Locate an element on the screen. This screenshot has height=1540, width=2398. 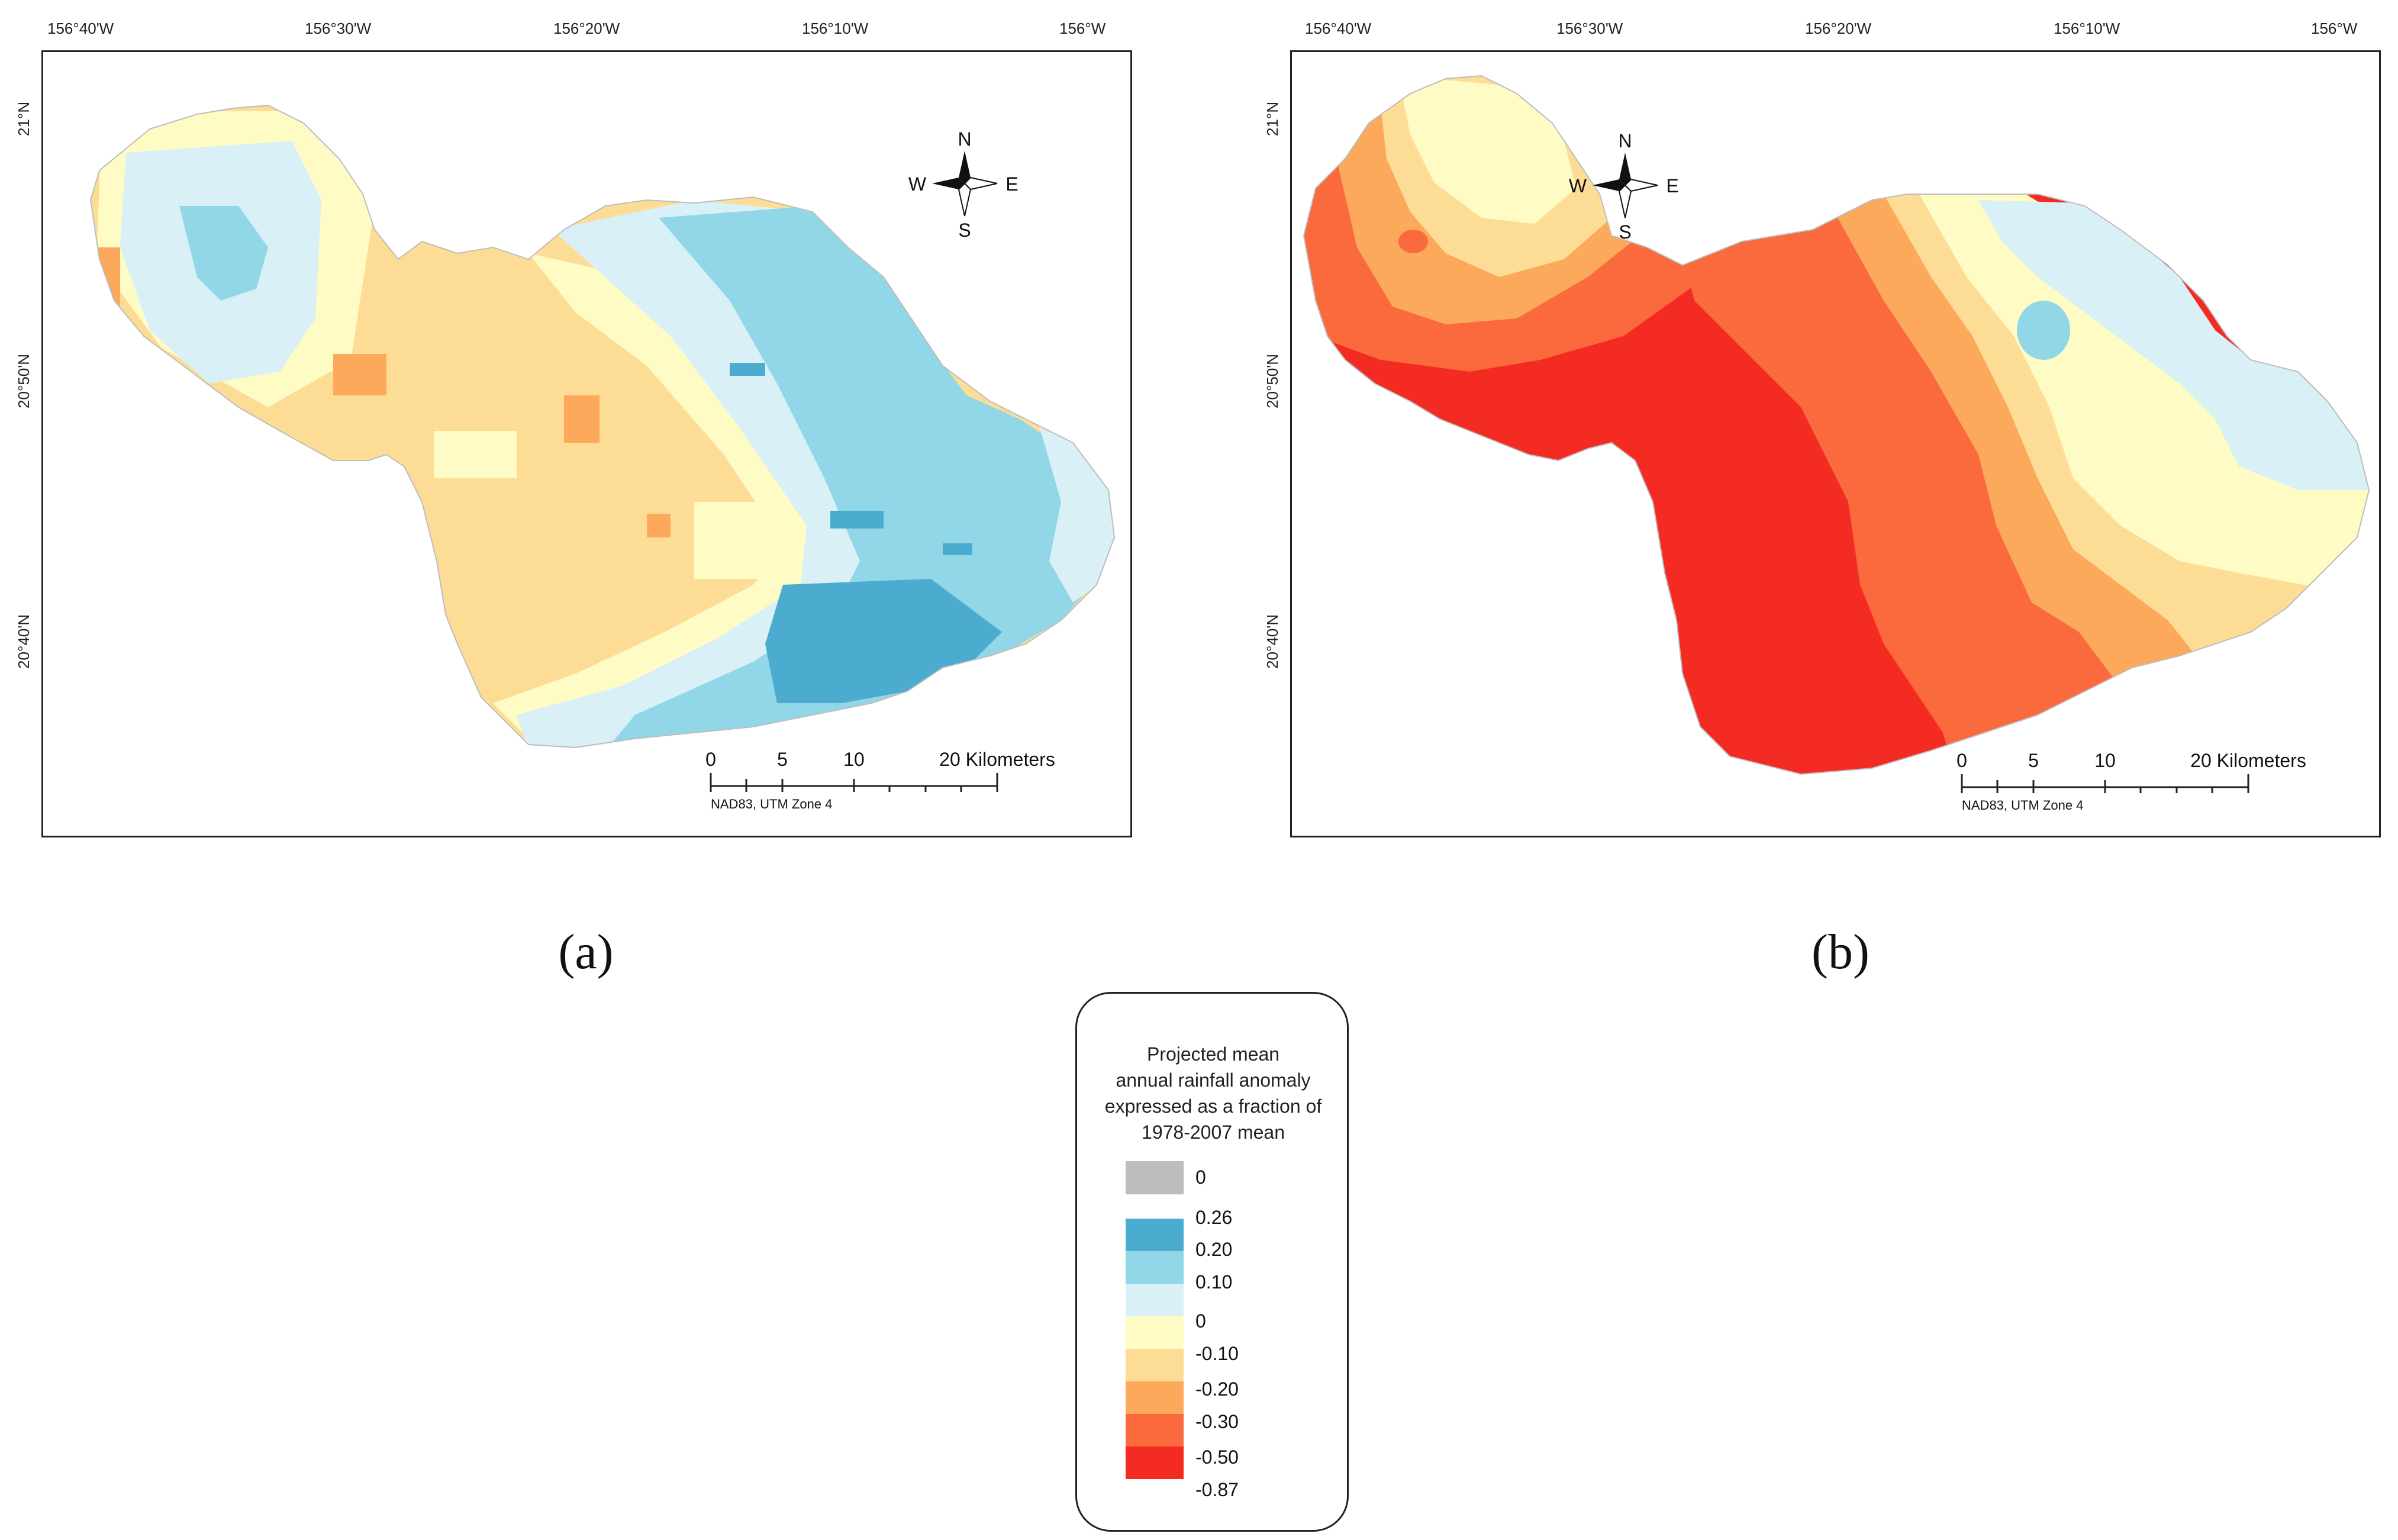
lat-label-b-1: 20°50'N is located at coordinates (1272, 381).